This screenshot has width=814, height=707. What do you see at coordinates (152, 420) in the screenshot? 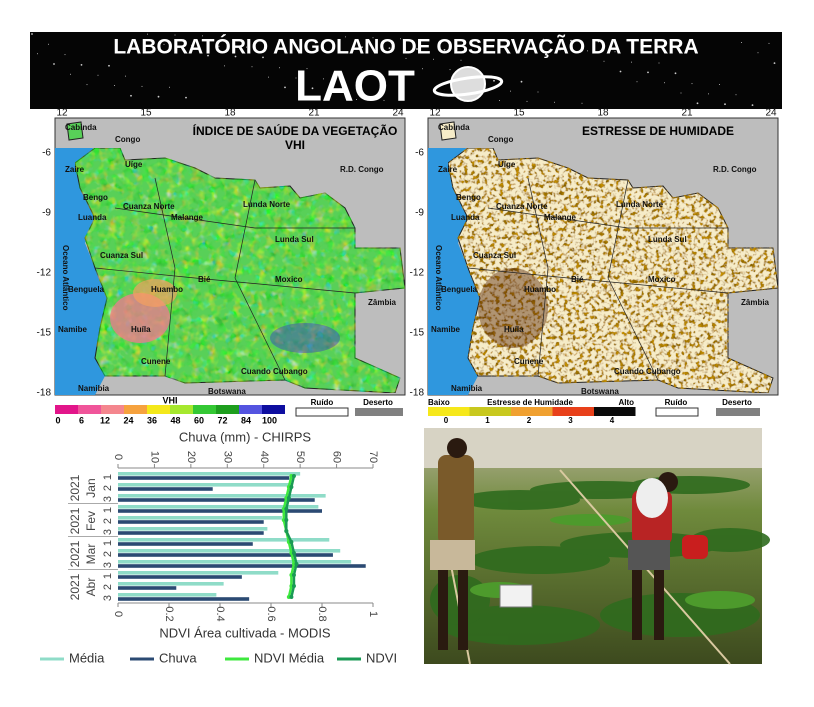
I see `legend-tick: 36` at bounding box center [152, 420].